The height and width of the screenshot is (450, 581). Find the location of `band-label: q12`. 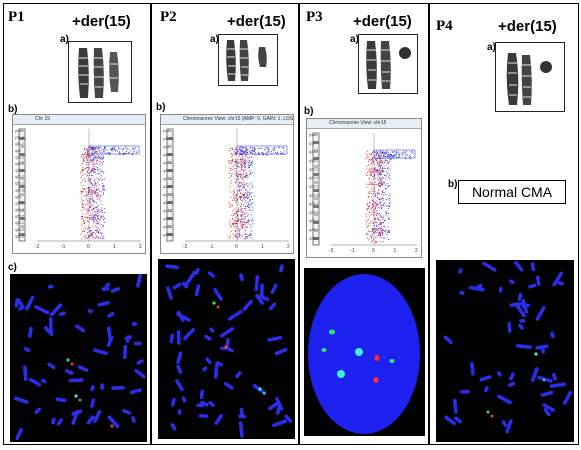

band-label: q12 is located at coordinates (166, 147).